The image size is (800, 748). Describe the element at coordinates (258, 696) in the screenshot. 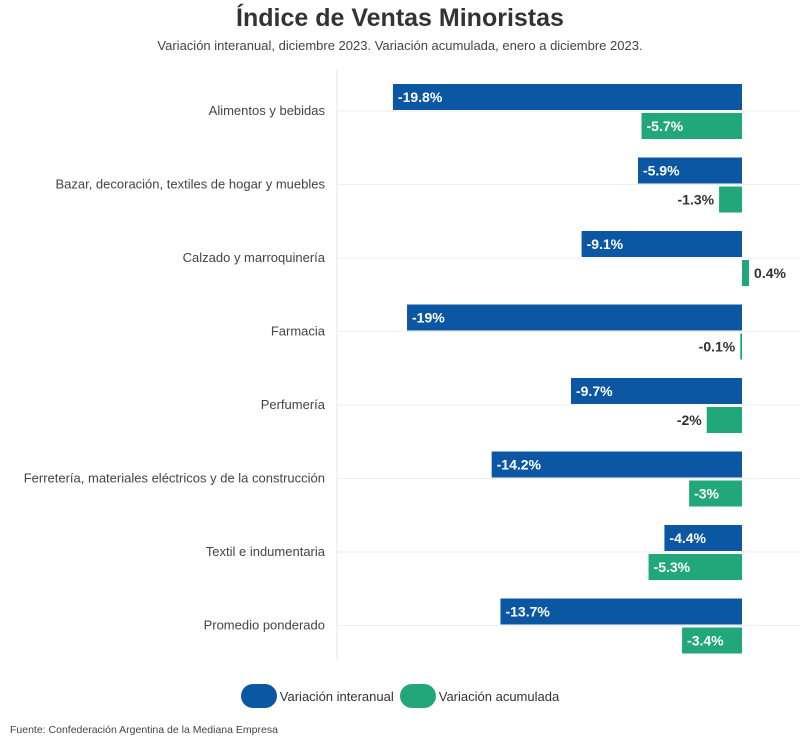

I see `legend-swatch-blue` at that location.